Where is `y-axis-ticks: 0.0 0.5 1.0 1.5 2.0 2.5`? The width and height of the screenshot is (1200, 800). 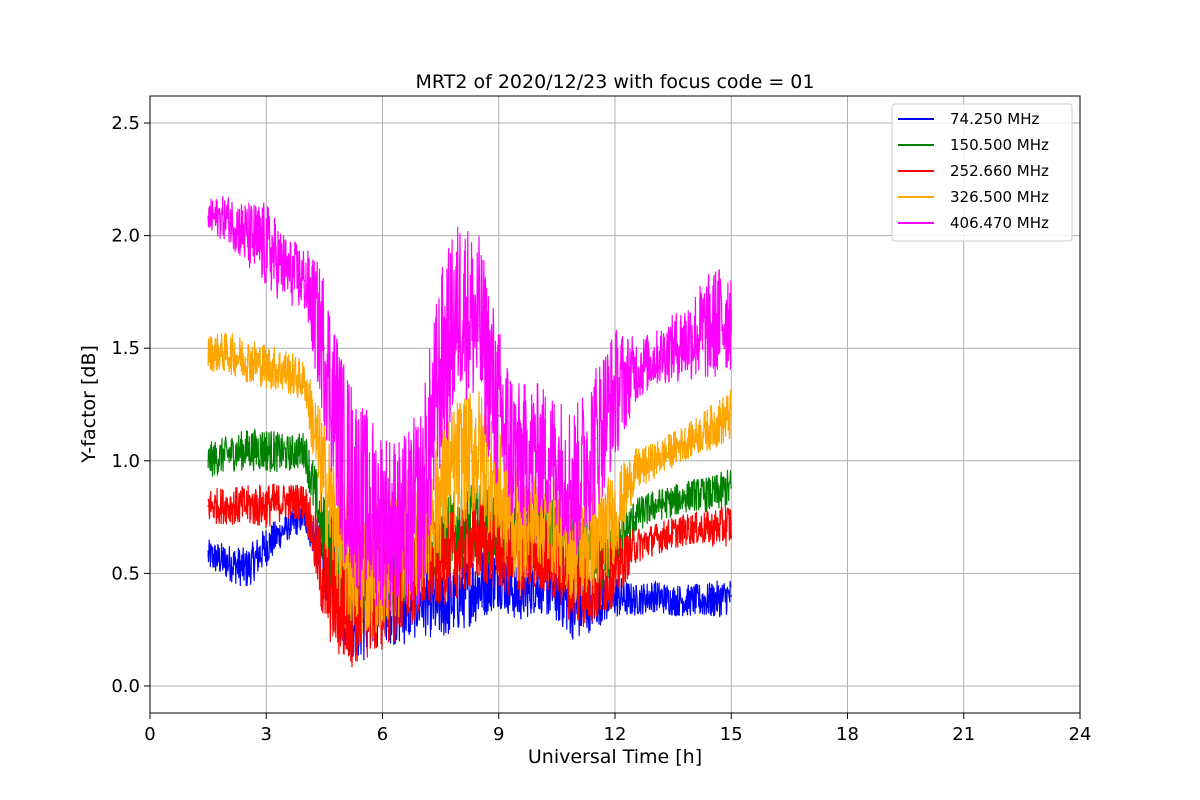
y-axis-ticks: 0.0 0.5 1.0 1.5 2.0 2.5 is located at coordinates (130, 405).